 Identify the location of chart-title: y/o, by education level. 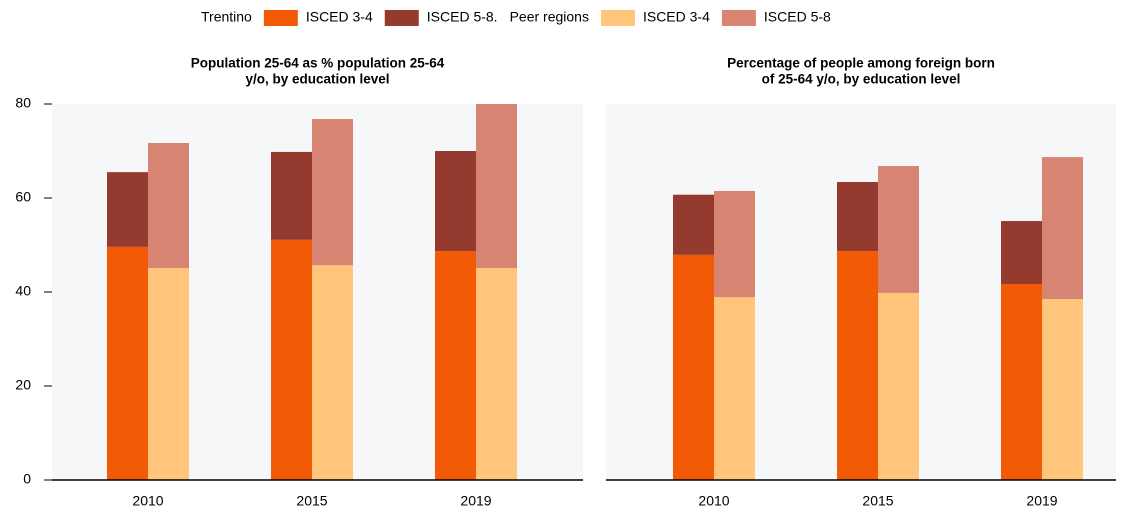
(317, 79).